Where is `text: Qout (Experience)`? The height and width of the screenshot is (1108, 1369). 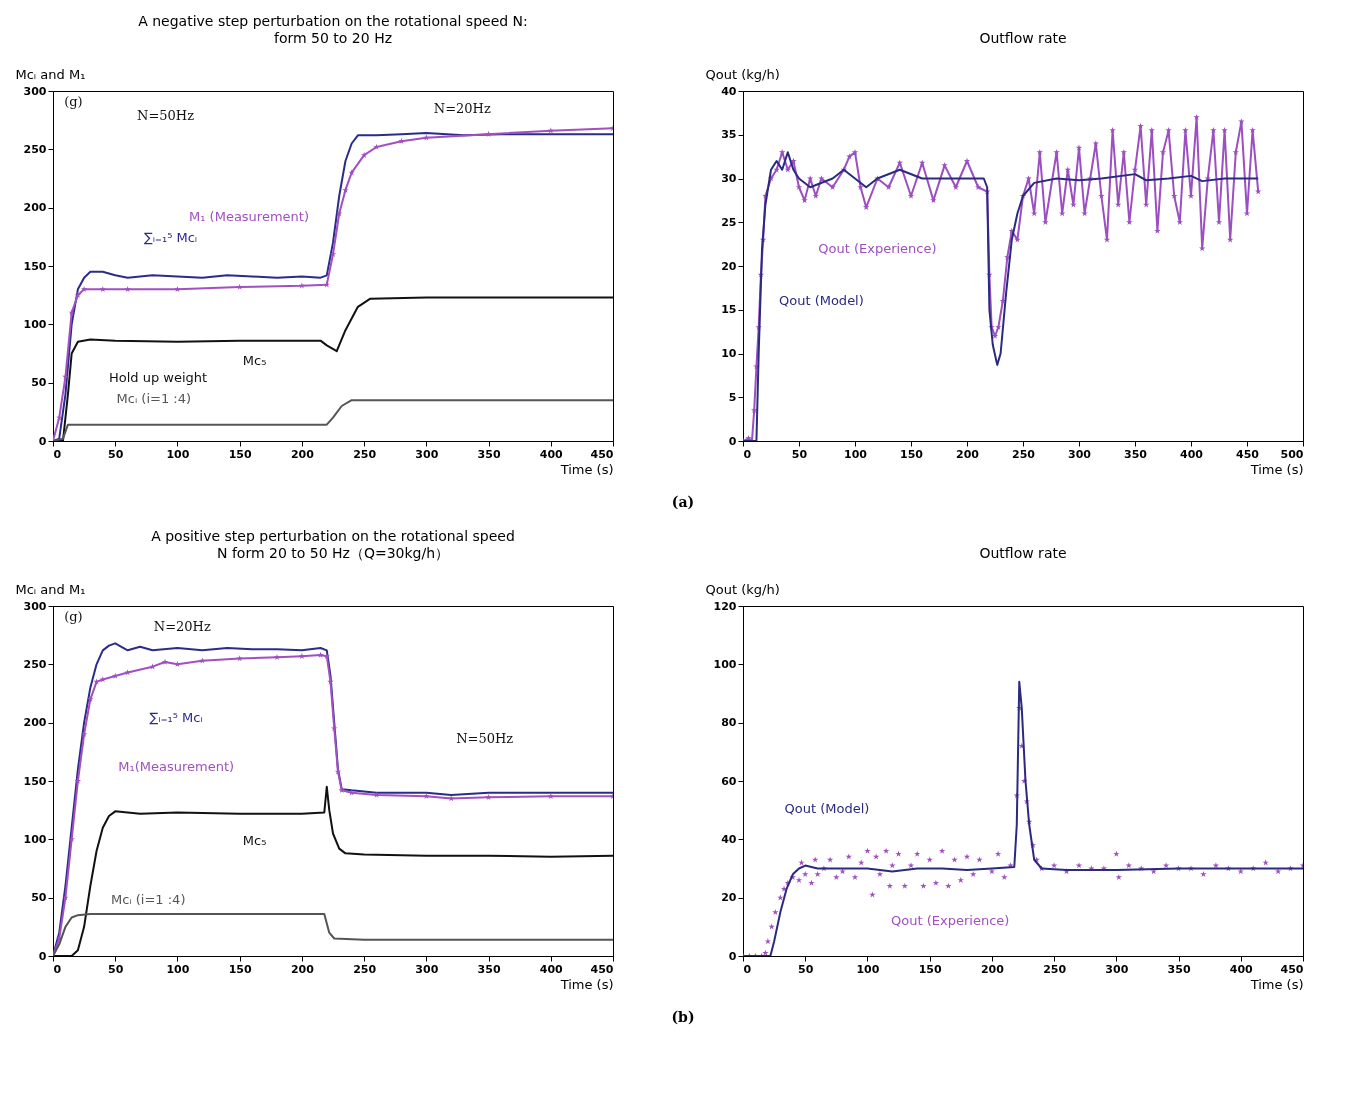 text: Qout (Experience) is located at coordinates (877, 248).